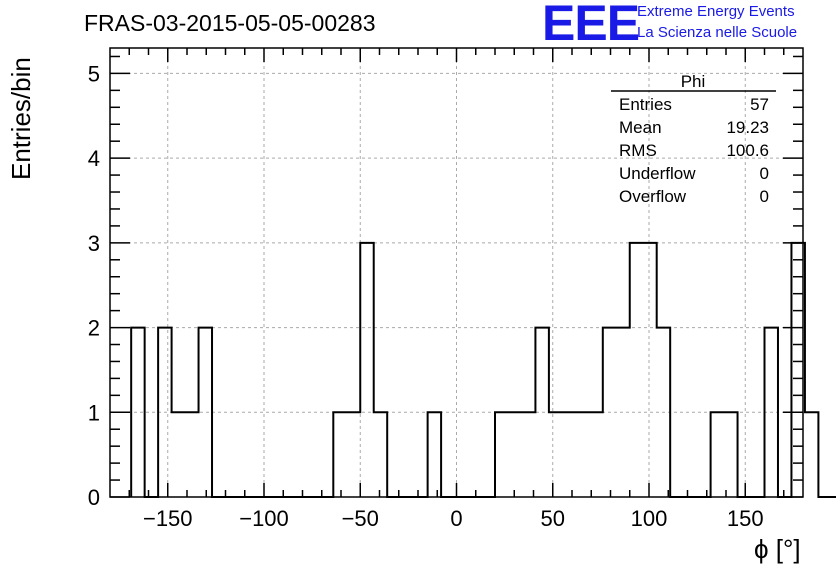 The width and height of the screenshot is (836, 572). Describe the element at coordinates (693, 81) in the screenshot. I see `stats-box-name: Phi` at that location.